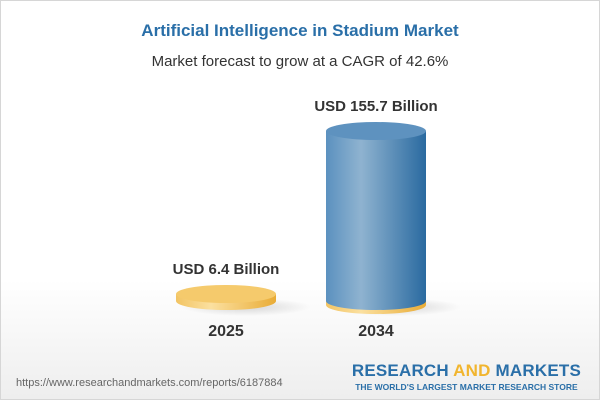 Image resolution: width=600 pixels, height=401 pixels. What do you see at coordinates (376, 220) in the screenshot?
I see `bar-2034` at bounding box center [376, 220].